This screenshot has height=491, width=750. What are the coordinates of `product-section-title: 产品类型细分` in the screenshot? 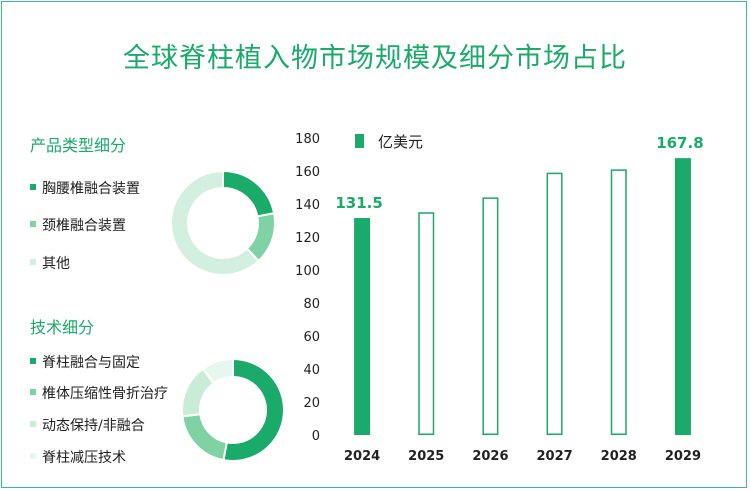 It's located at (78, 145).